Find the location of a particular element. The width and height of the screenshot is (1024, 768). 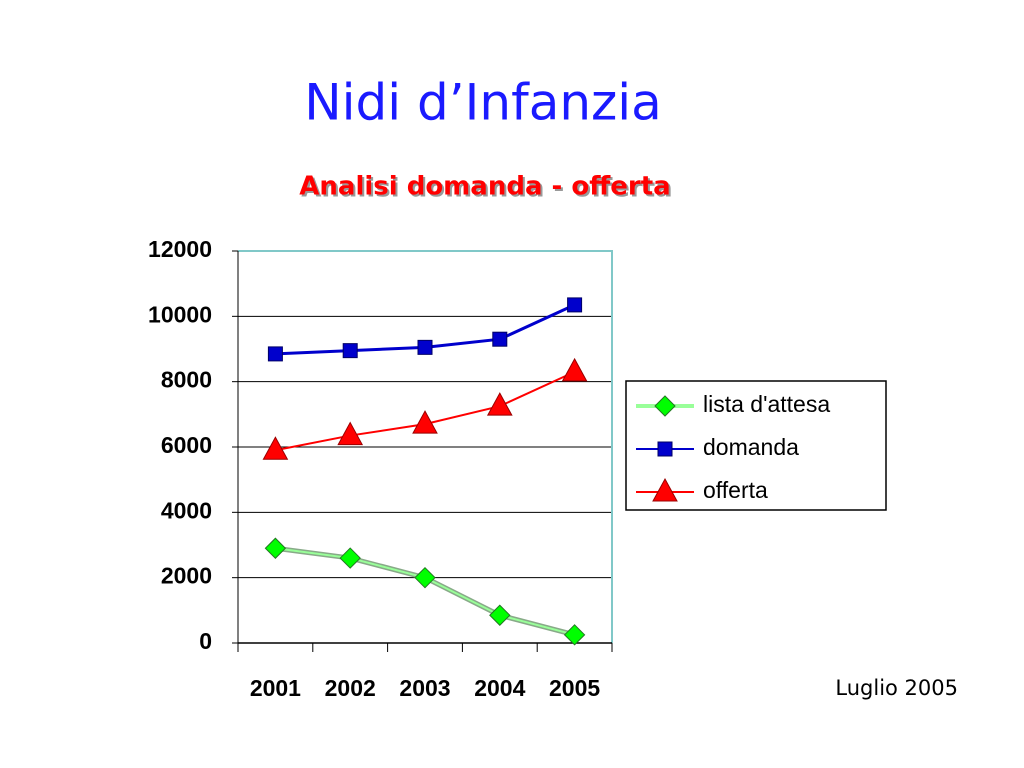

y-tick-label: 4000 is located at coordinates (186, 510).